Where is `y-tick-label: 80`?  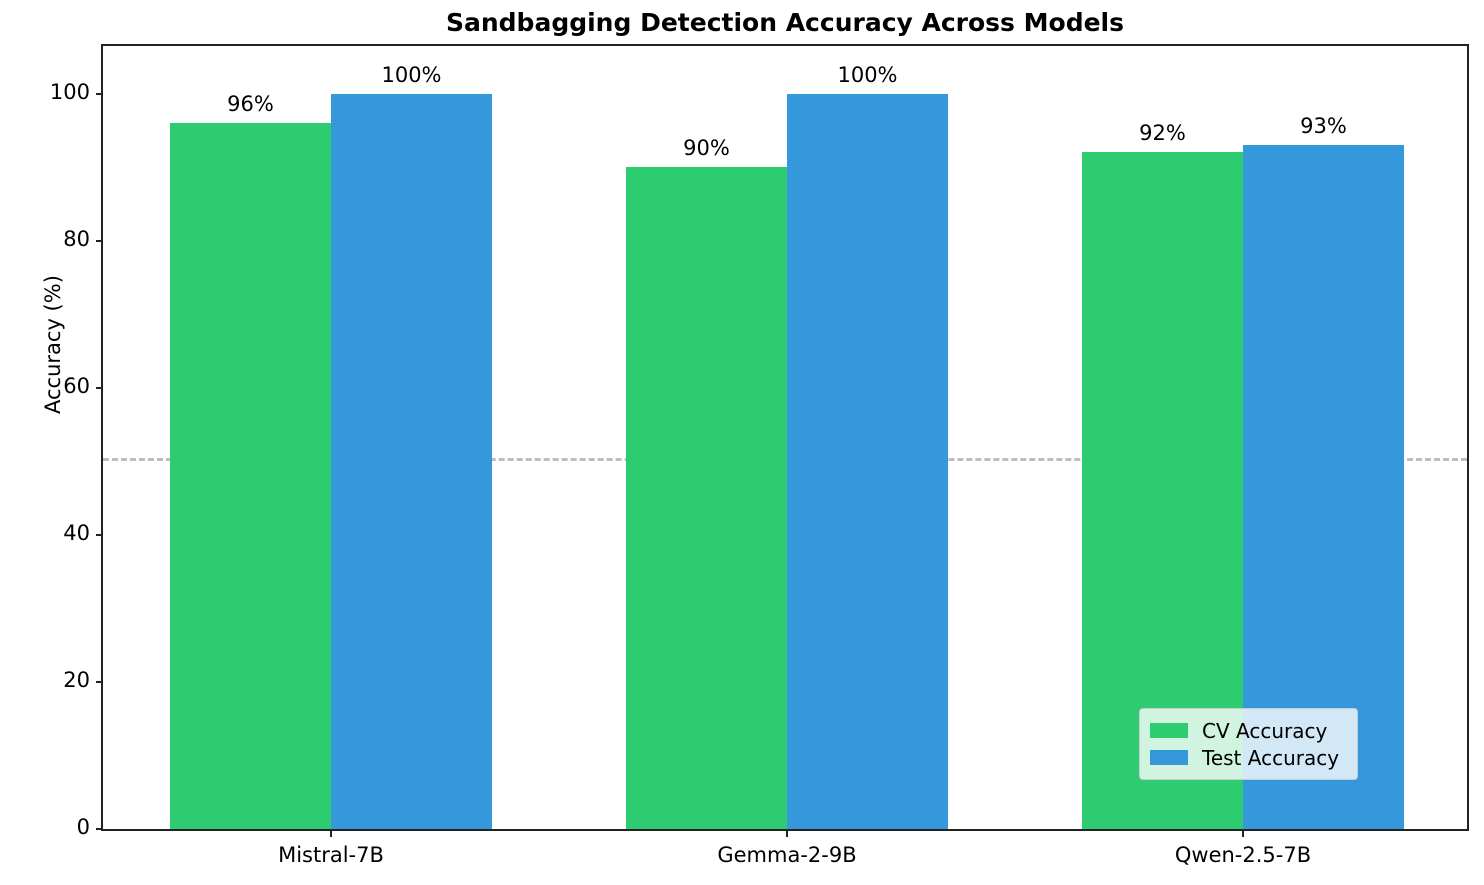 y-tick-label: 80 is located at coordinates (76, 238).